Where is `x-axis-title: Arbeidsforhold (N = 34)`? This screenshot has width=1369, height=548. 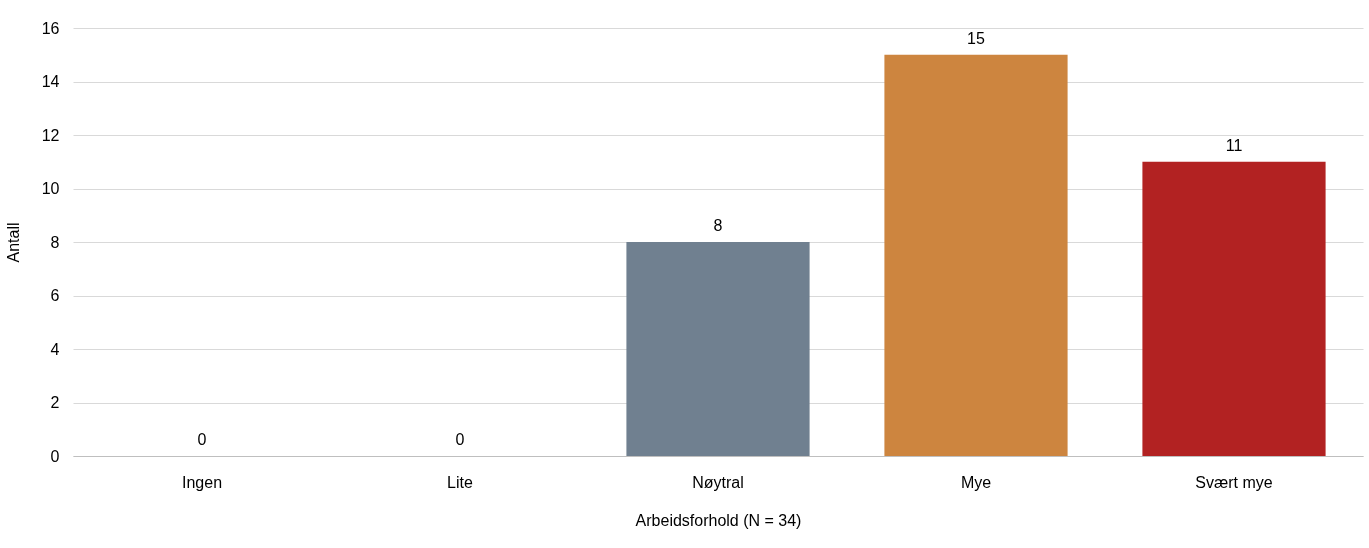
x-axis-title: Arbeidsforhold (N = 34) is located at coordinates (718, 520).